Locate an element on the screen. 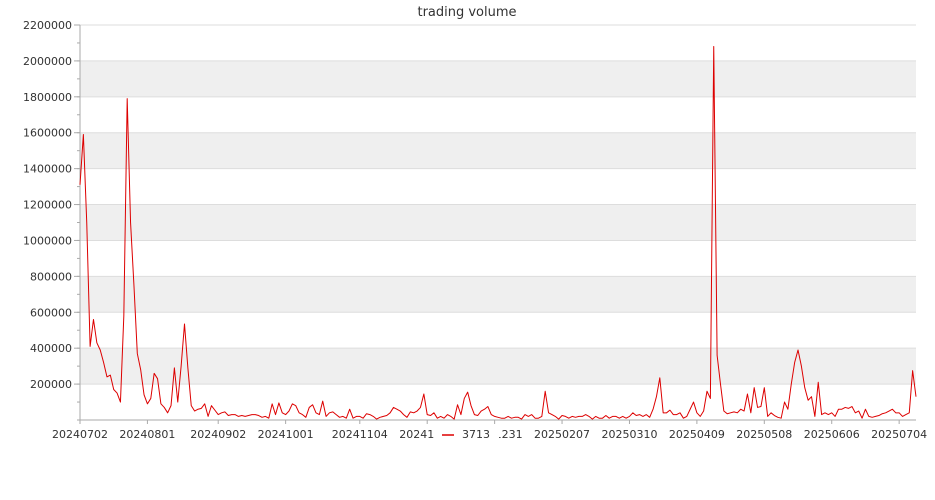 Image resolution: width=935 pixels, height=500 pixels. x-tick-label: 20250409 is located at coordinates (697, 434).